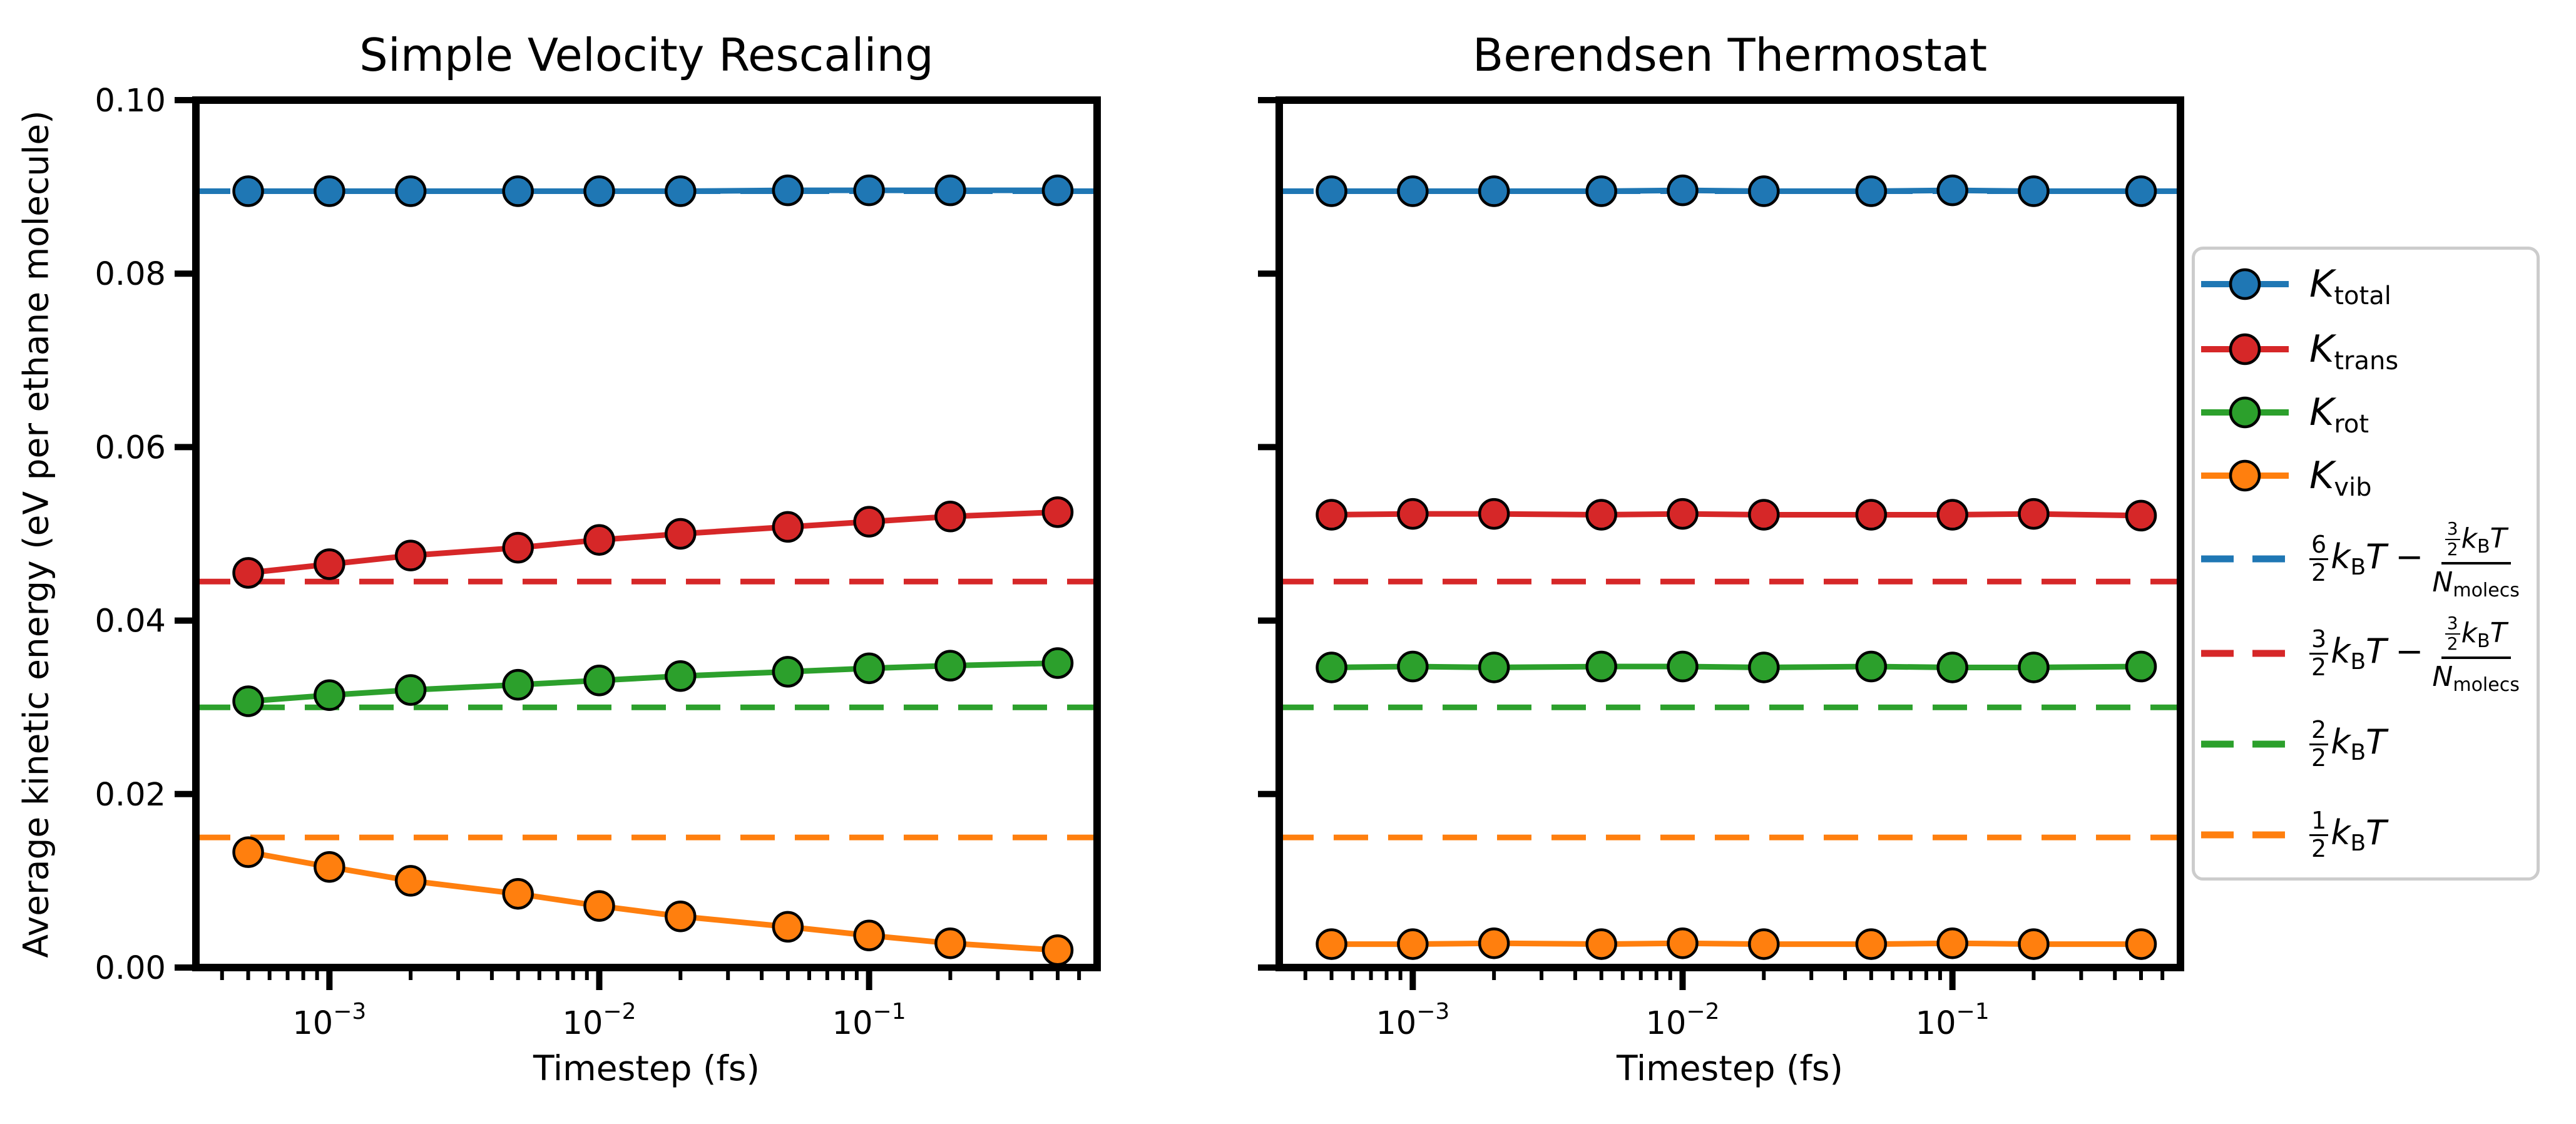  What do you see at coordinates (130, 102) in the screenshot?
I see `y-tick-label: 0.10` at bounding box center [130, 102].